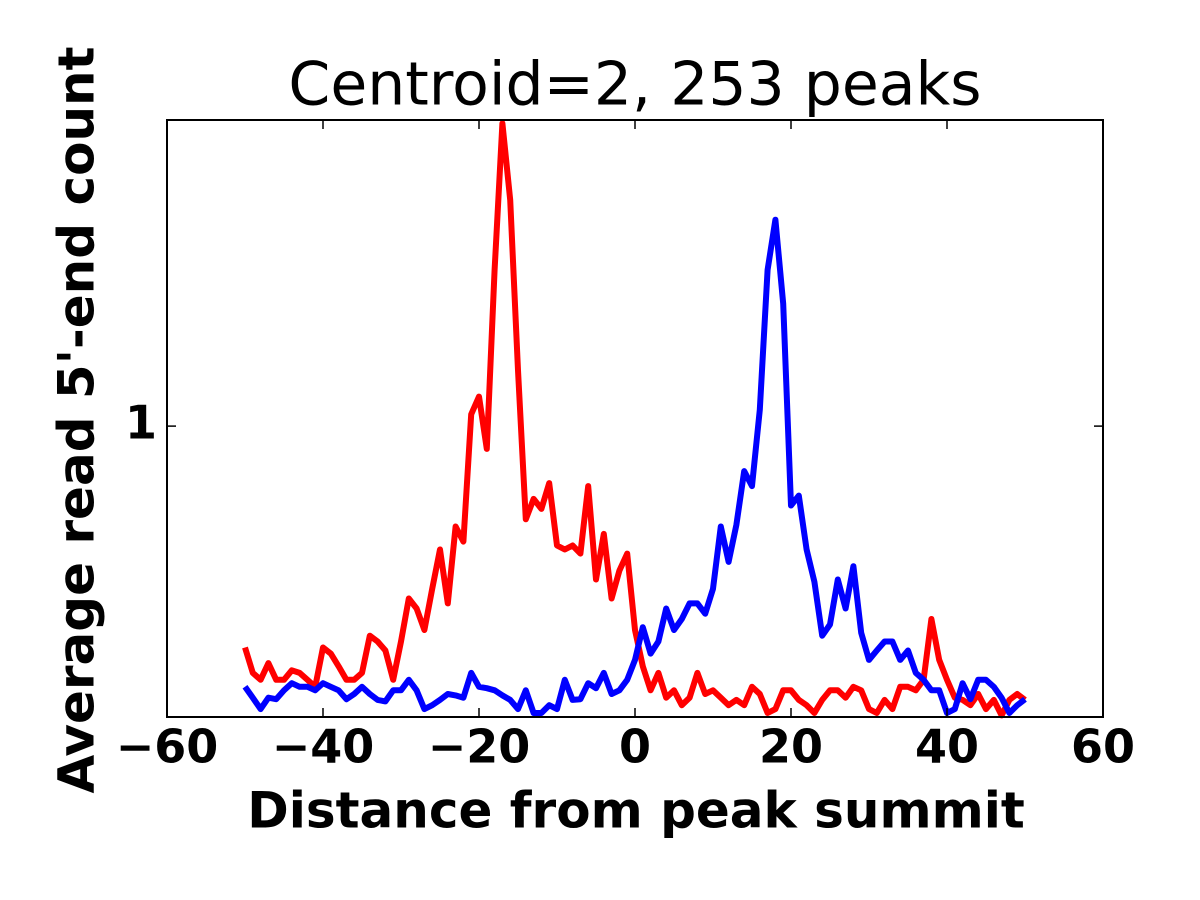 The width and height of the screenshot is (1200, 900). What do you see at coordinates (634, 85) in the screenshot?
I see `chart-title: Centroid=2, 253 peaks` at bounding box center [634, 85].